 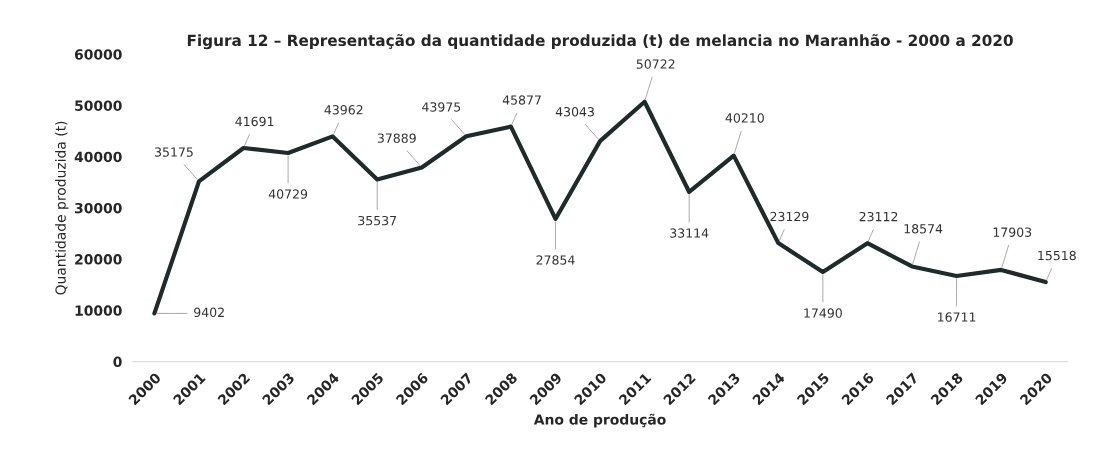 What do you see at coordinates (209, 312) in the screenshot?
I see `data-label: 9402` at bounding box center [209, 312].